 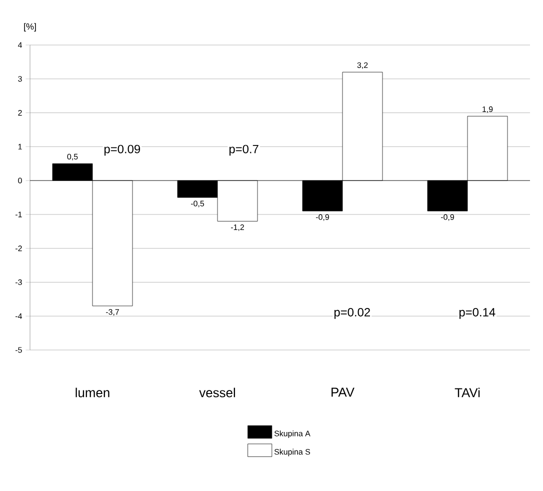 What do you see at coordinates (477, 313) in the screenshot?
I see `annotation: p=0.14` at bounding box center [477, 313].